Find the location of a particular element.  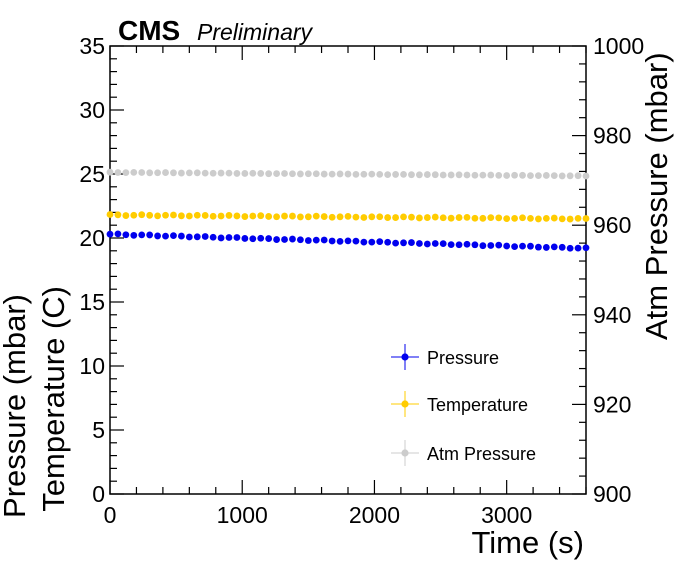

y-right-tick-label: 1000 is located at coordinates (618, 46).